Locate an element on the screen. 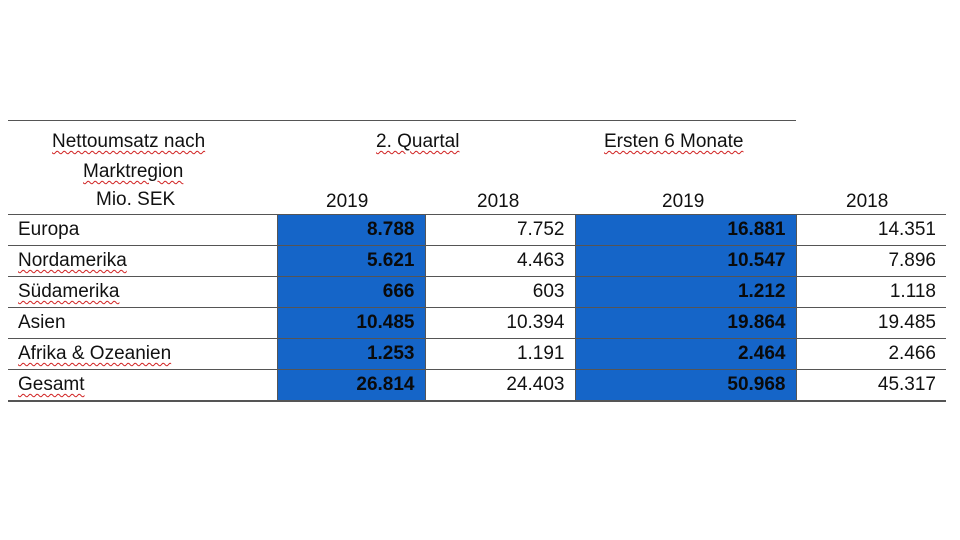 Image resolution: width=960 pixels, height=540 pixels. h1-2018-cell: 45.317 is located at coordinates (871, 385).